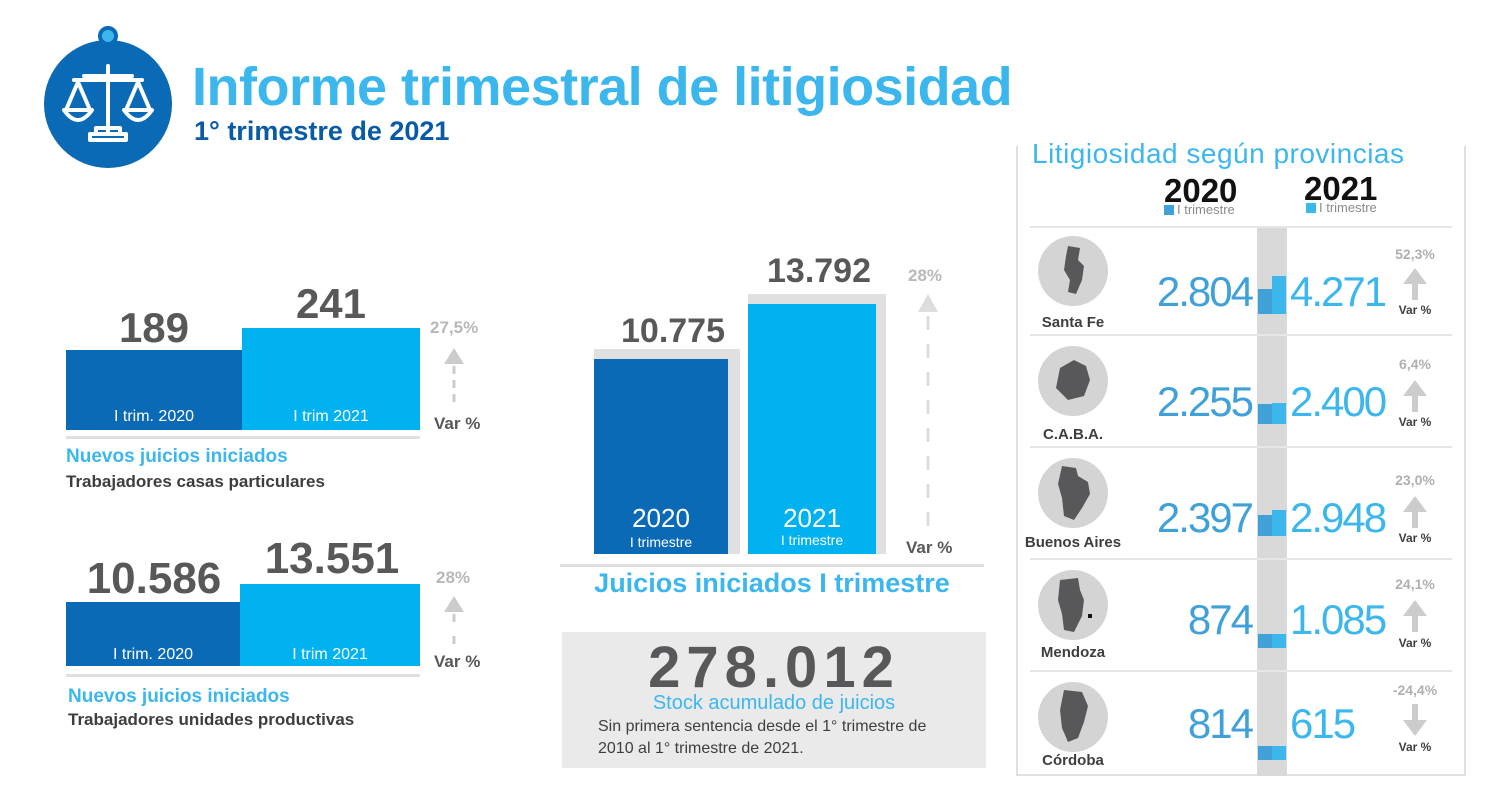 Image resolution: width=1500 pixels, height=800 pixels. I want to click on logo-badge, so click(108, 104).